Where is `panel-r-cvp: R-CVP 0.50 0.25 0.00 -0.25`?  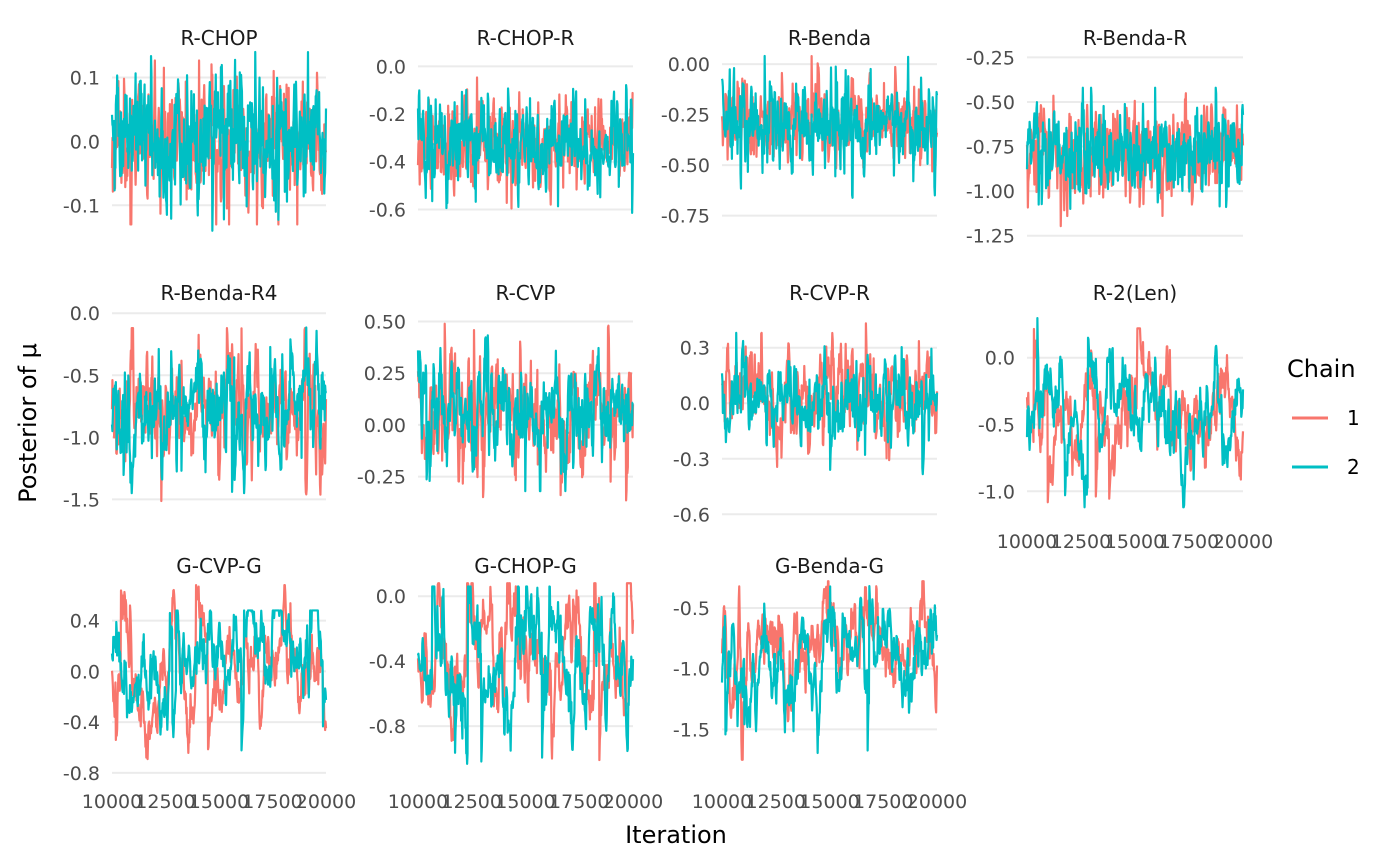
panel-r-cvp: R-CVP 0.50 0.25 0.00 -0.25 is located at coordinates (496, 391).